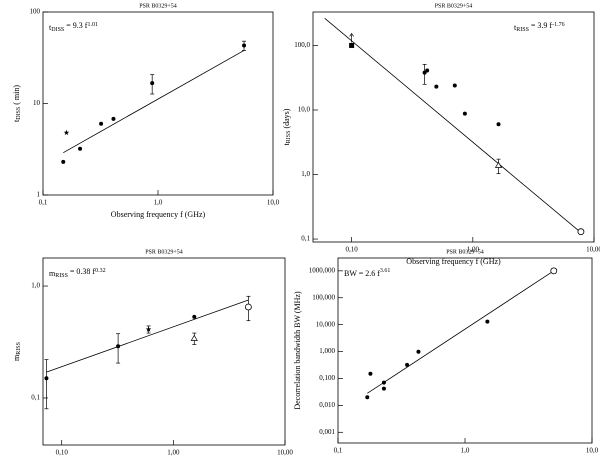 The height and width of the screenshot is (456, 600). What do you see at coordinates (37, 103) in the screenshot?
I see `y-tick-label: 10` at bounding box center [37, 103].